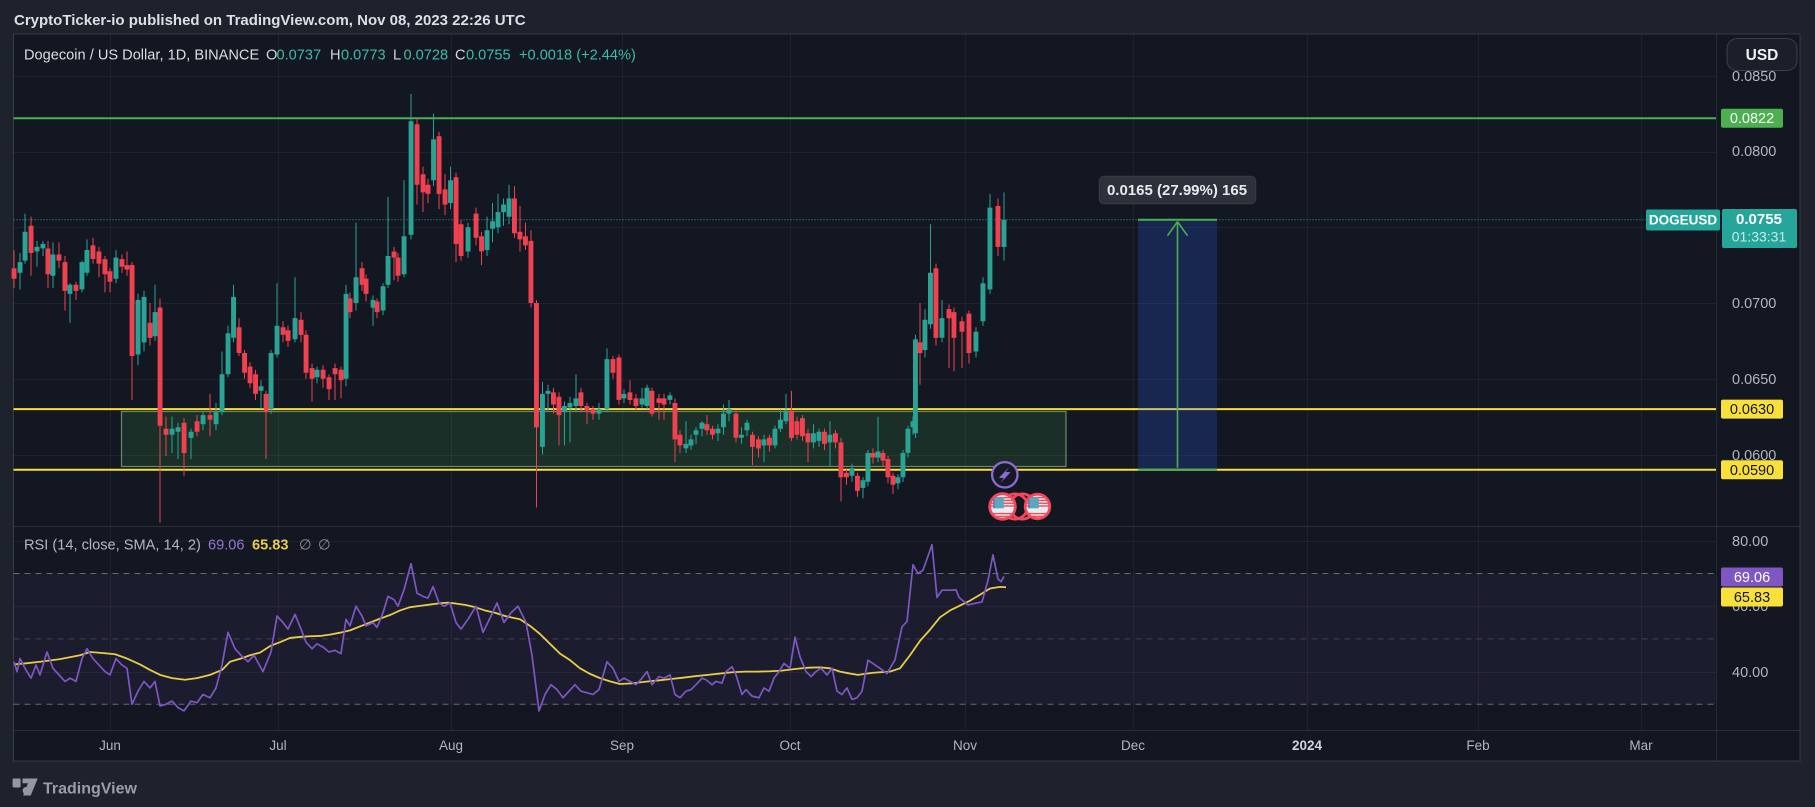 This screenshot has width=1815, height=807. What do you see at coordinates (1750, 673) in the screenshot?
I see `svg-text: 40.00` at bounding box center [1750, 673].